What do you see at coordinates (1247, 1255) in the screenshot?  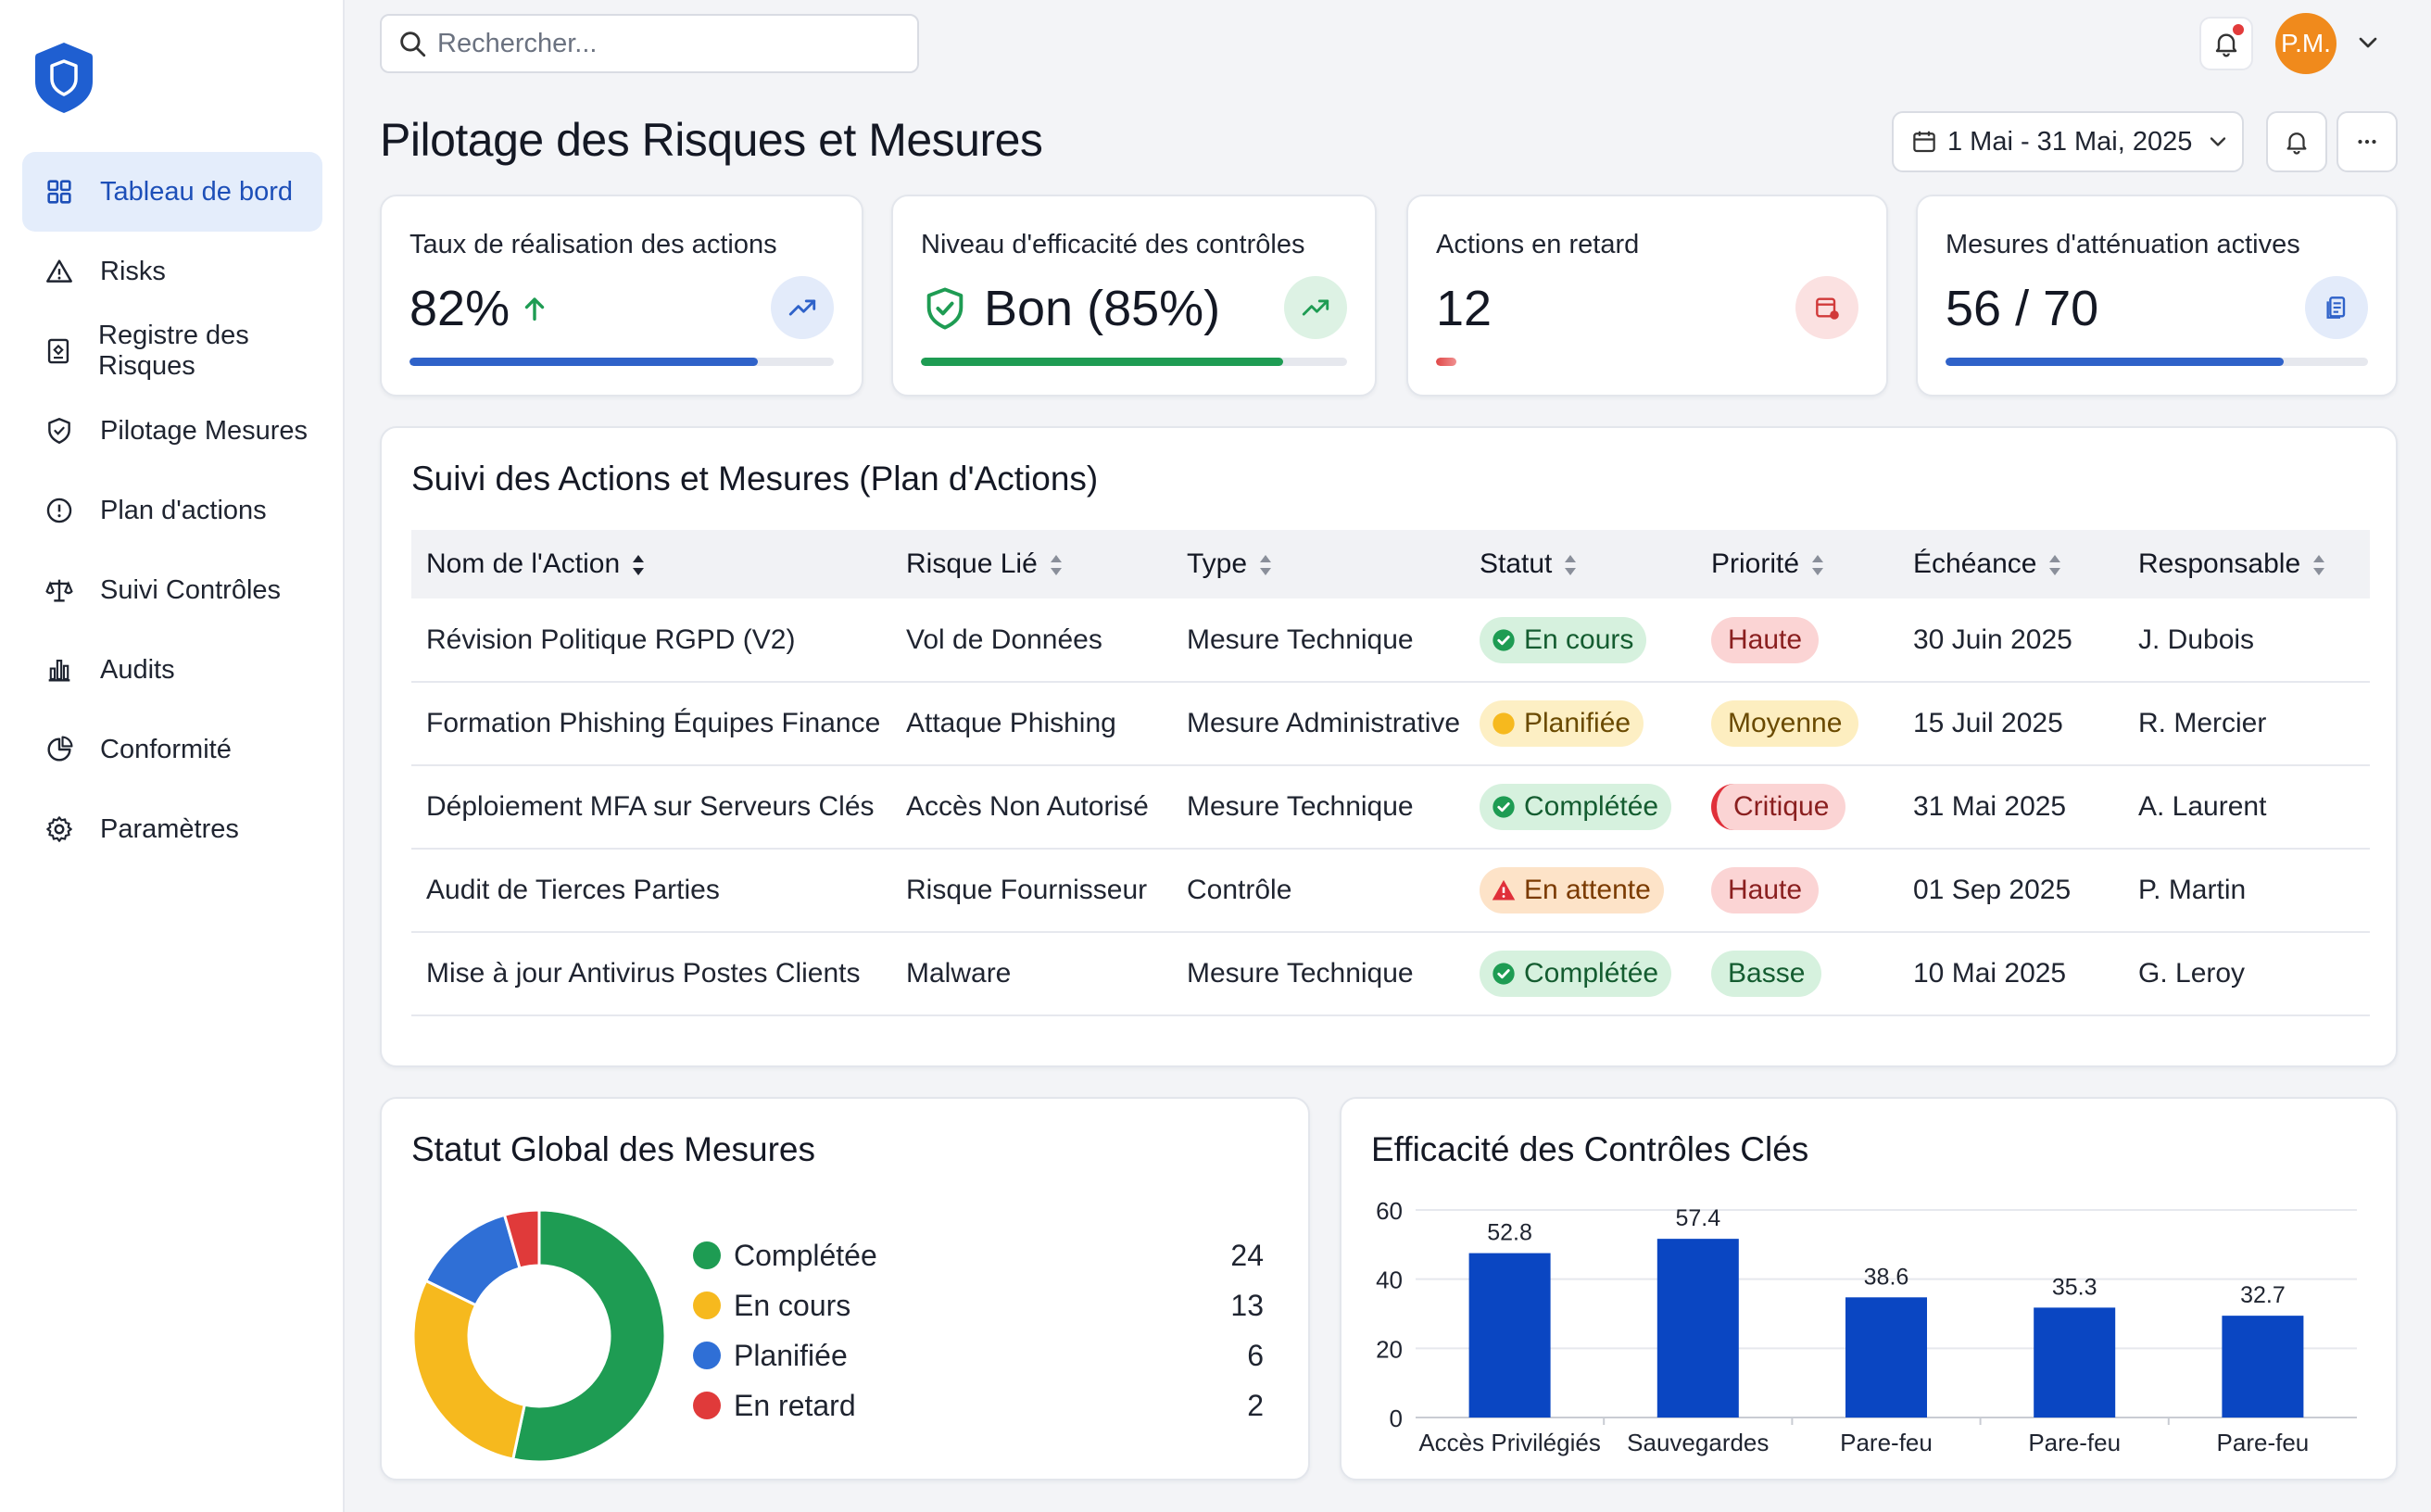 I see `legend-value: 24` at bounding box center [1247, 1255].